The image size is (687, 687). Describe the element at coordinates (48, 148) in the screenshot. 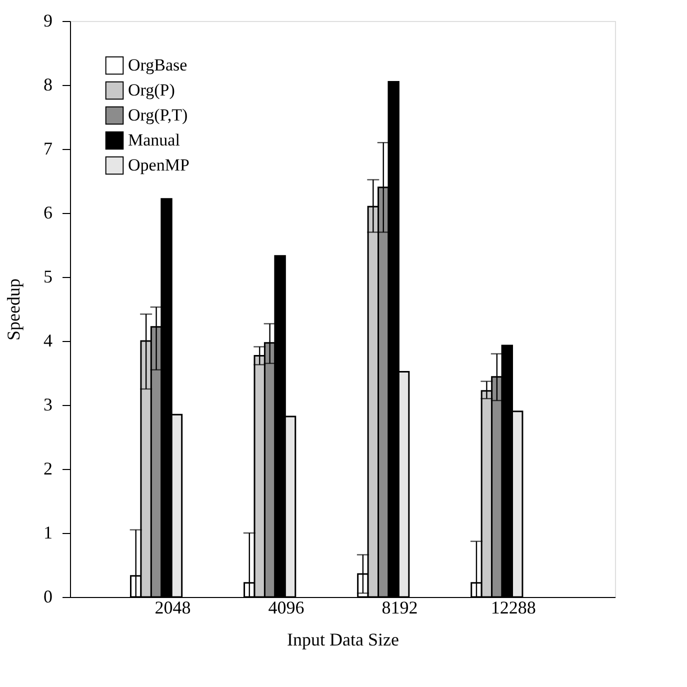

I see `y-tick-label: 7` at that location.